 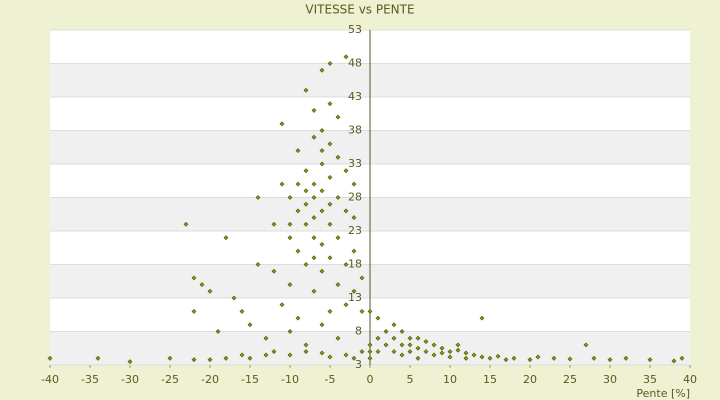 I want to click on y-tick-label: 18, so click(x=355, y=264).